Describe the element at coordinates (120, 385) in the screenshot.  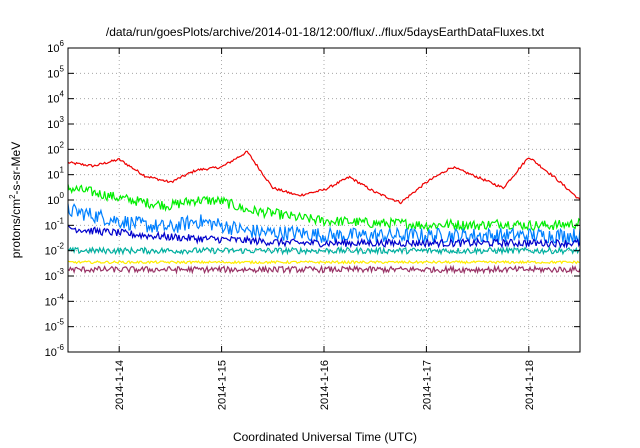
I see `x-tick-label: 2014-1-14` at that location.